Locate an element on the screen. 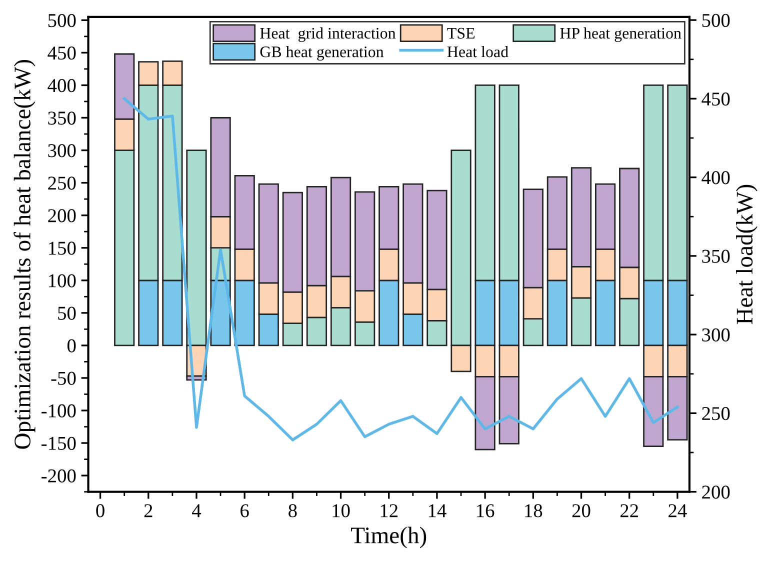 This screenshot has width=761, height=564. x-tick-label: 4 is located at coordinates (197, 511).